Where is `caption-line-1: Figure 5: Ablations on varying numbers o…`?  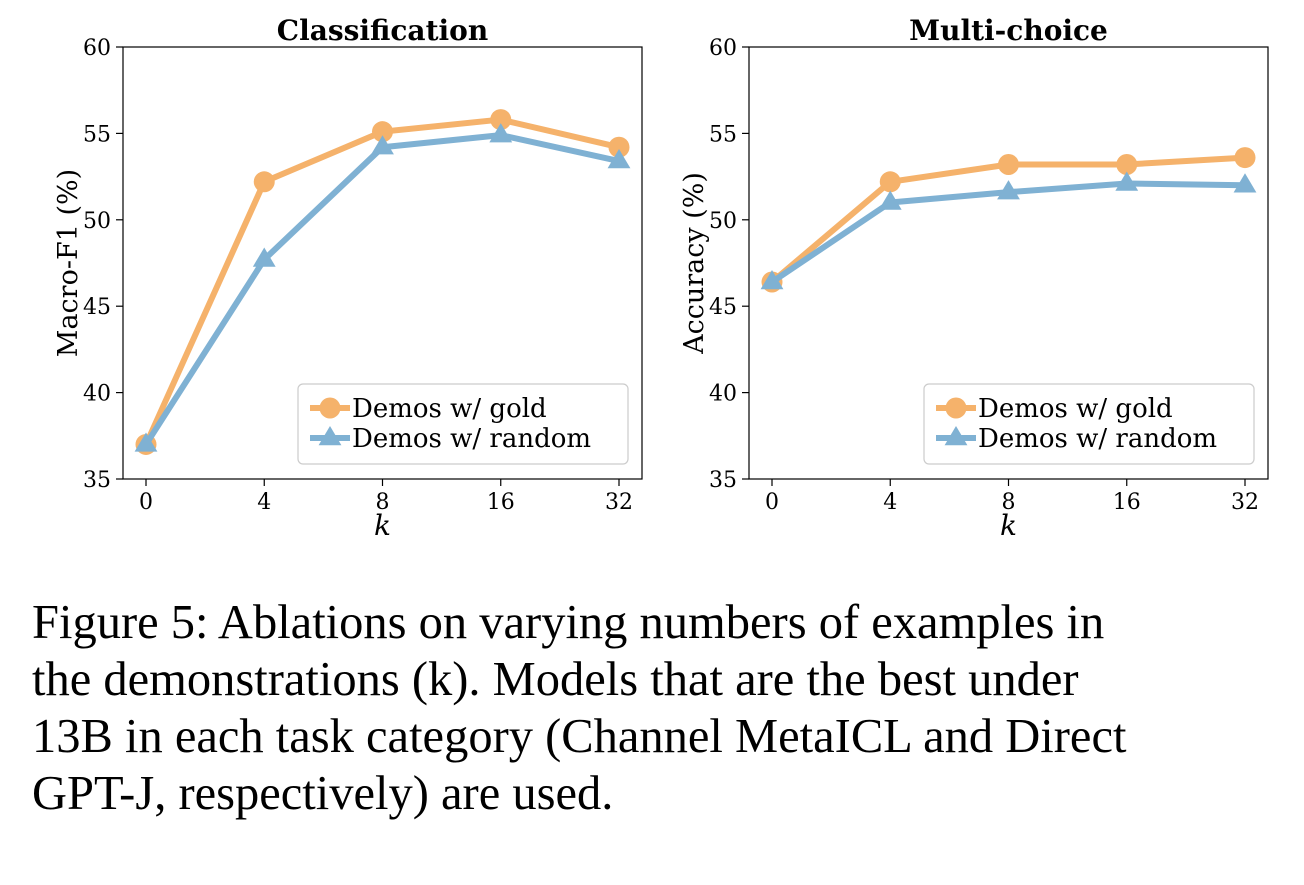
caption-line-1: Figure 5: Ablations on varying numbers o… is located at coordinates (568, 622).